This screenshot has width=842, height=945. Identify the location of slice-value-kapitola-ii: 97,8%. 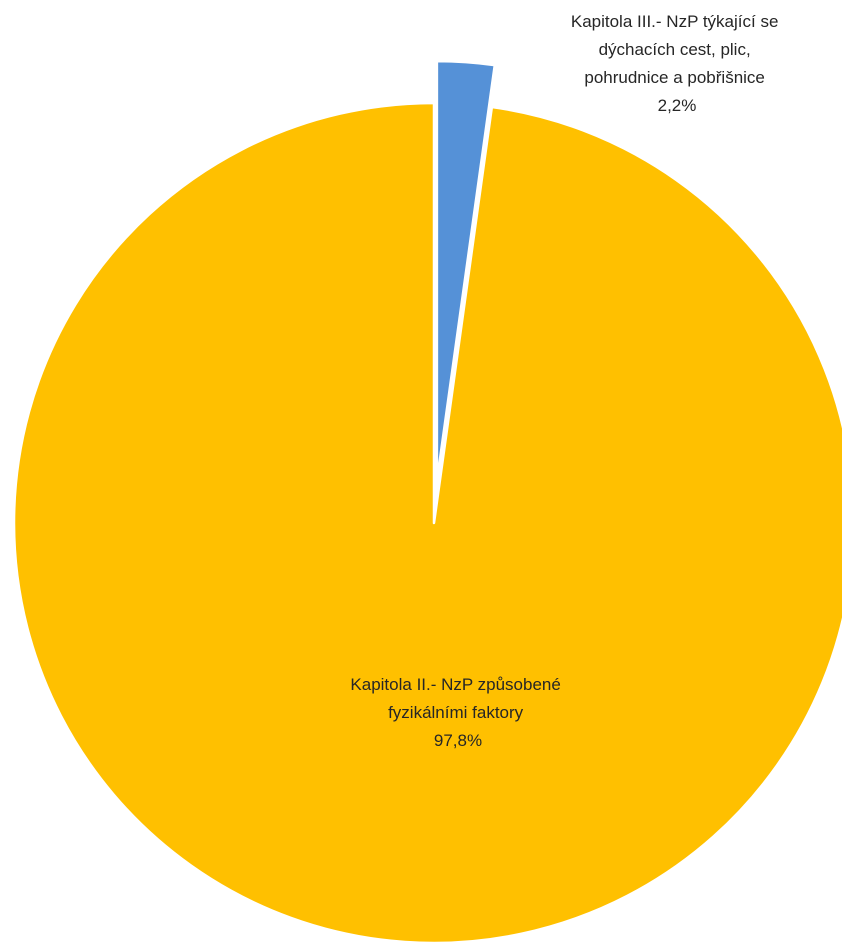
(458, 740).